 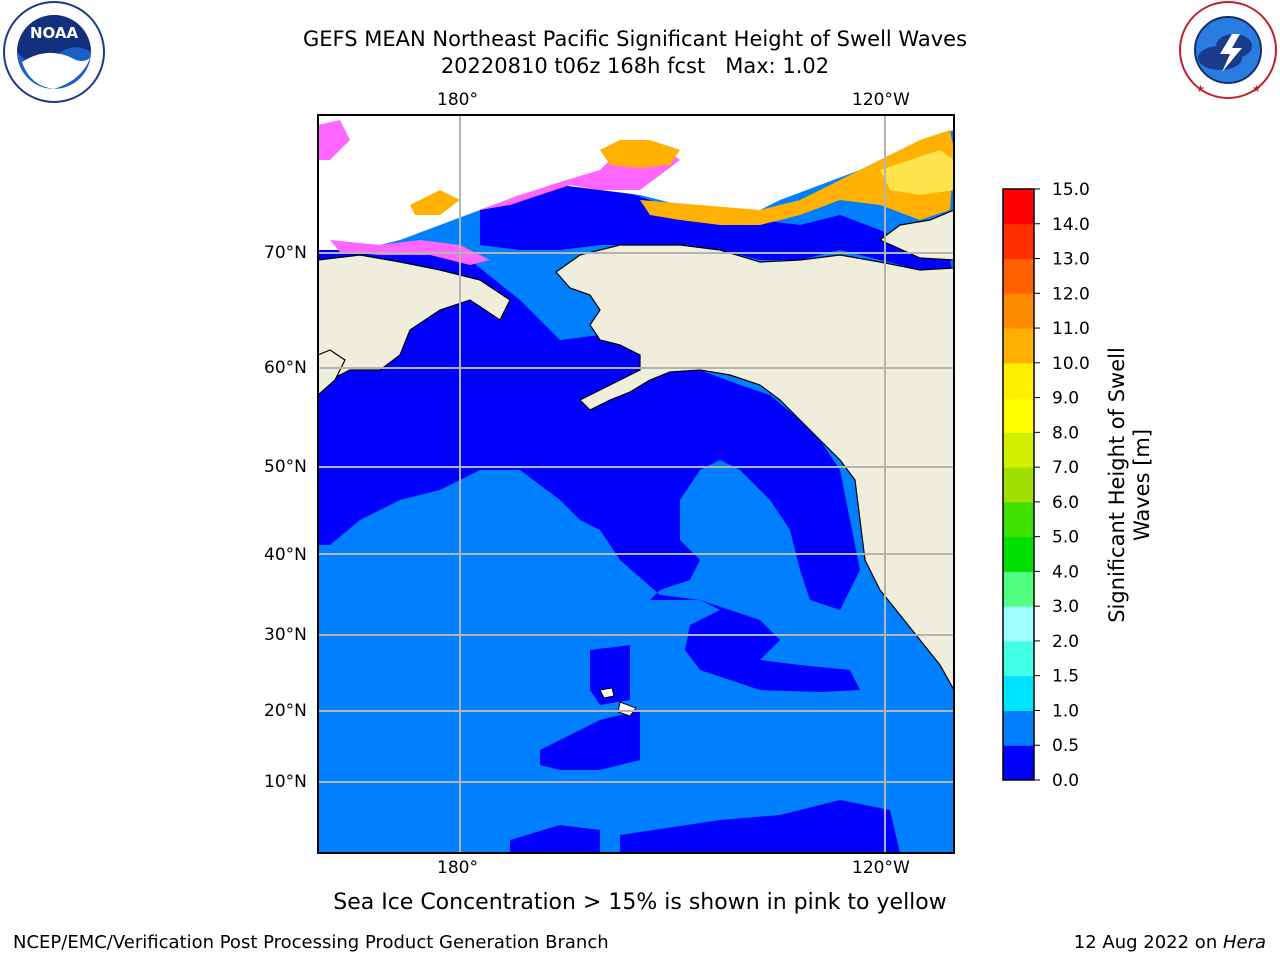 What do you see at coordinates (1065, 503) in the screenshot?
I see `colorbar-tick-label: 6.0` at bounding box center [1065, 503].